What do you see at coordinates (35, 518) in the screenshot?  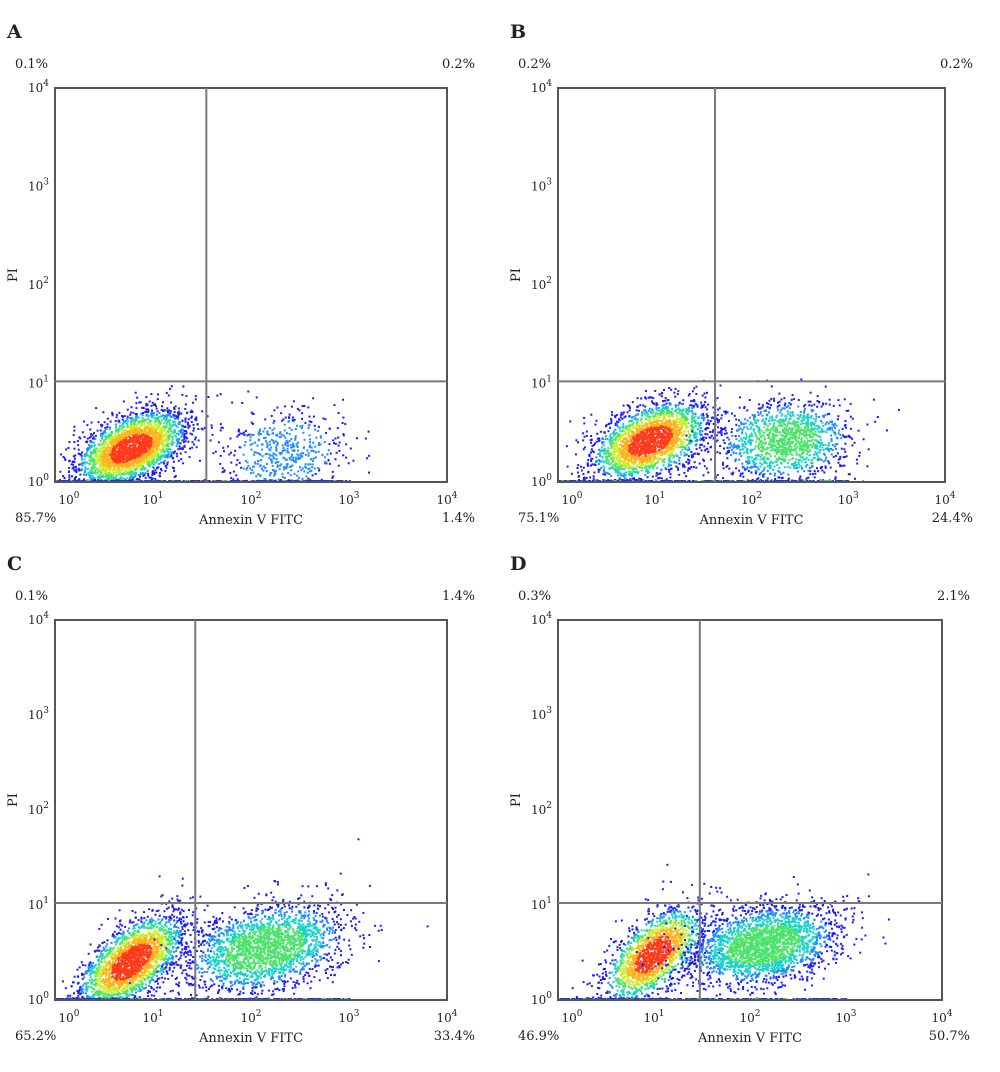 I see `quadrant-lower-left-percent: 85.7%` at bounding box center [35, 518].